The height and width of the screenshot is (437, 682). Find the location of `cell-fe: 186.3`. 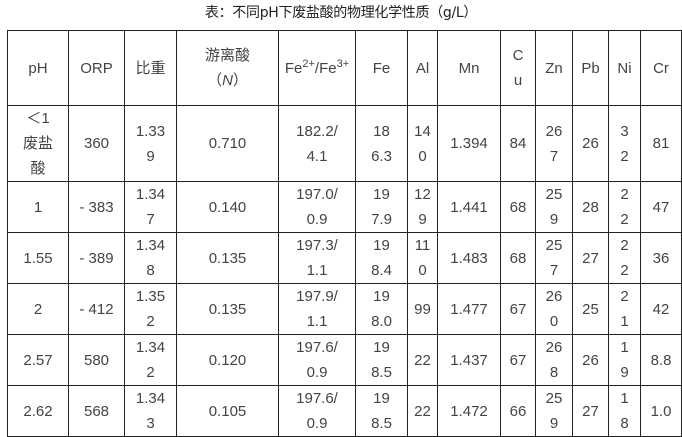

cell-fe: 186.3 is located at coordinates (381, 143).